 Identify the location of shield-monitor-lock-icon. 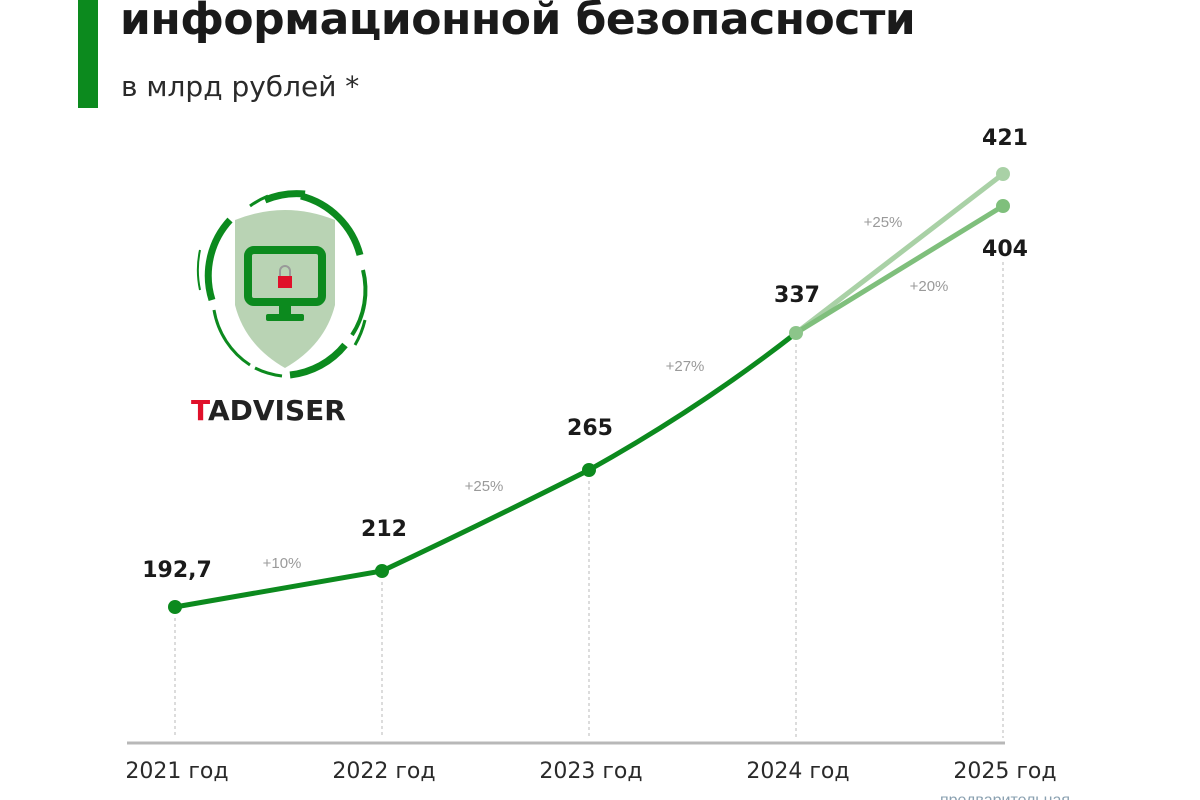
(282, 284).